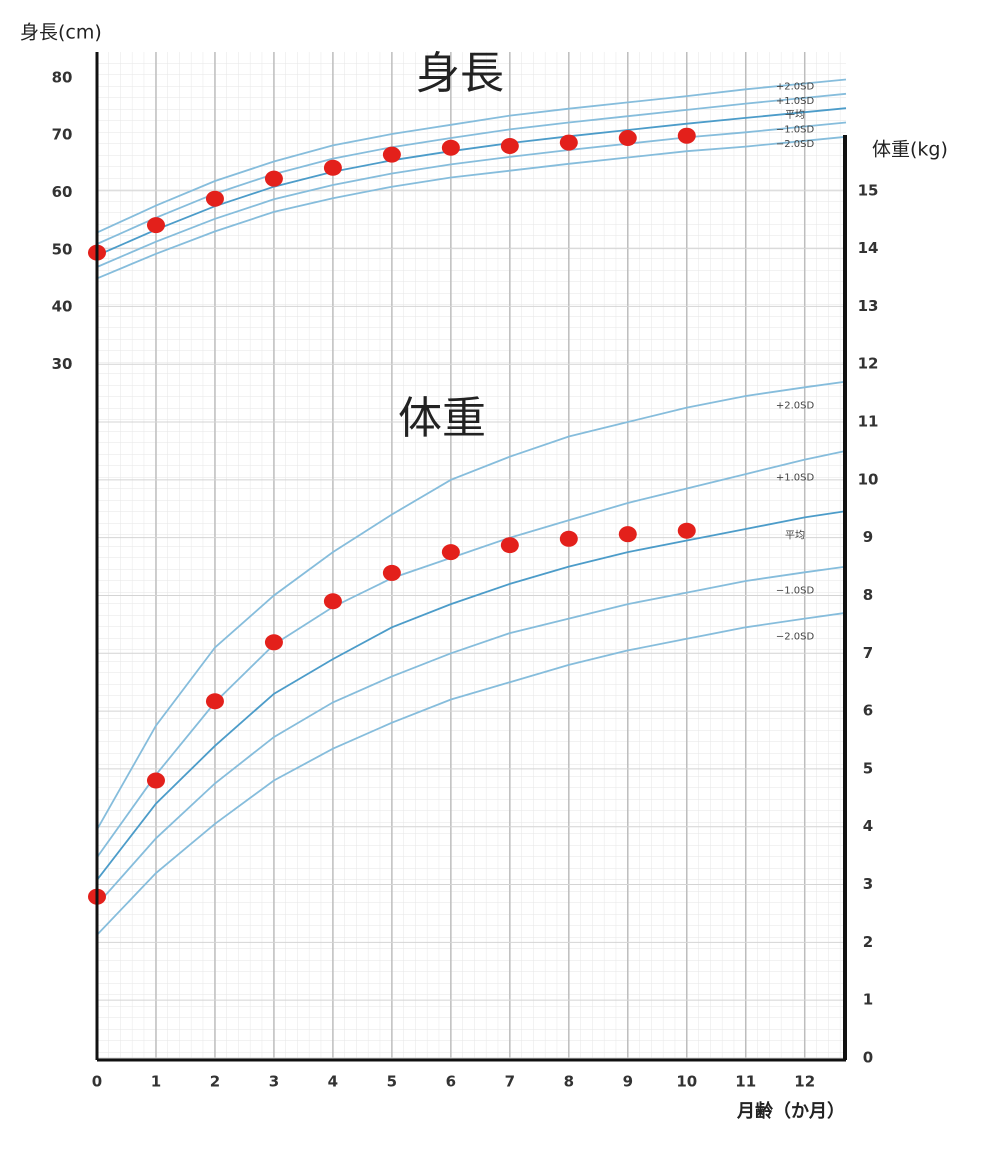 The height and width of the screenshot is (1152, 987). What do you see at coordinates (868, 537) in the screenshot?
I see `y2-tick-label: 9` at bounding box center [868, 537].